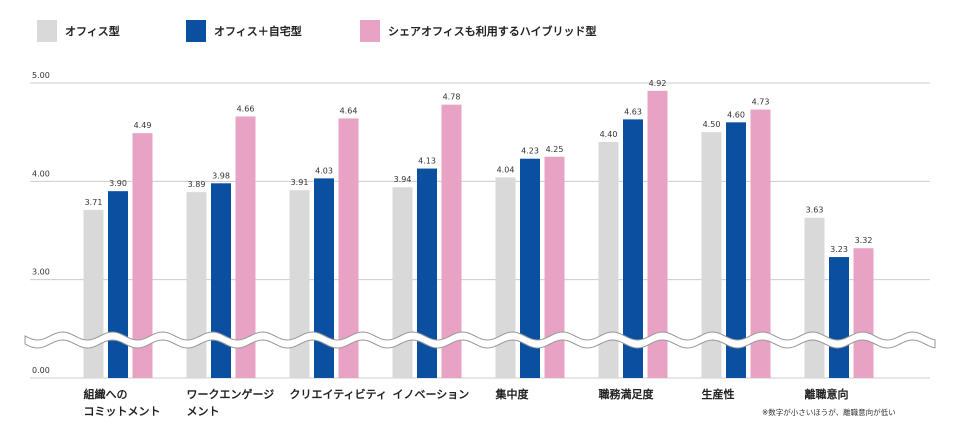 Image resolution: width=960 pixels, height=439 pixels. I want to click on x-tick-label: 集中度, so click(512, 394).